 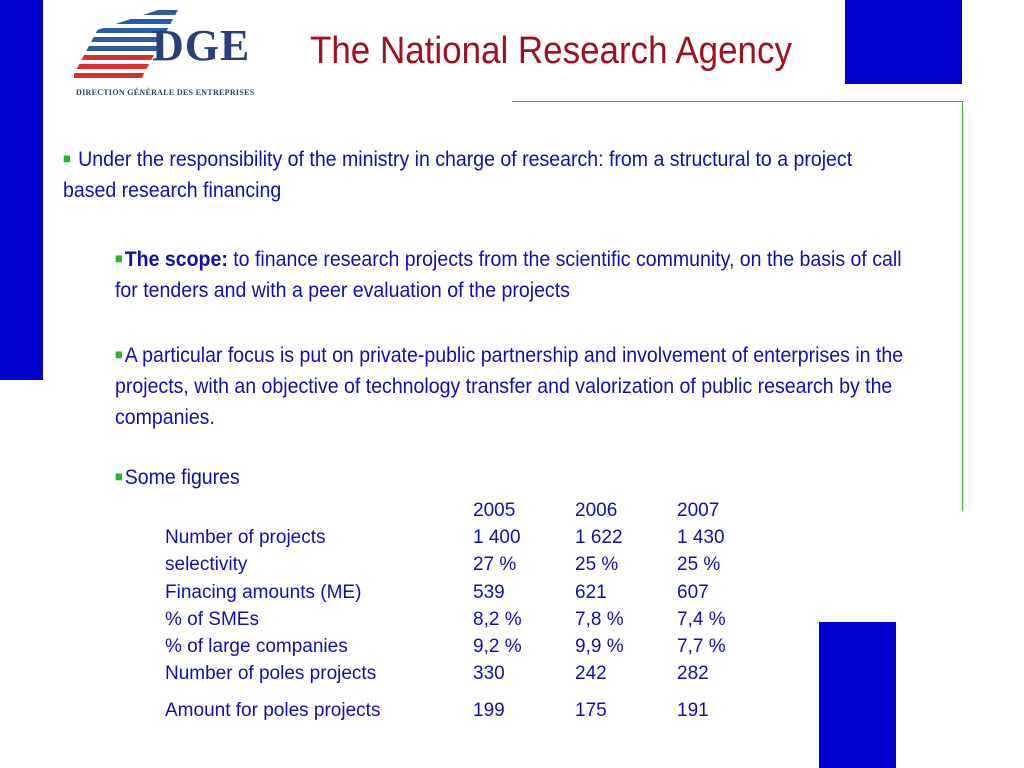 What do you see at coordinates (273, 711) in the screenshot?
I see `table-row-label: Amount for poles projects` at bounding box center [273, 711].